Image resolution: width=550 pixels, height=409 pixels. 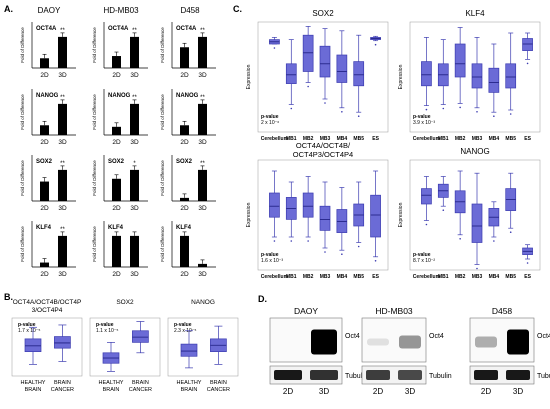 What do you see at coordinates (518, 391) in the screenshot?
I see `lane-label: 3D` at bounding box center [518, 391].